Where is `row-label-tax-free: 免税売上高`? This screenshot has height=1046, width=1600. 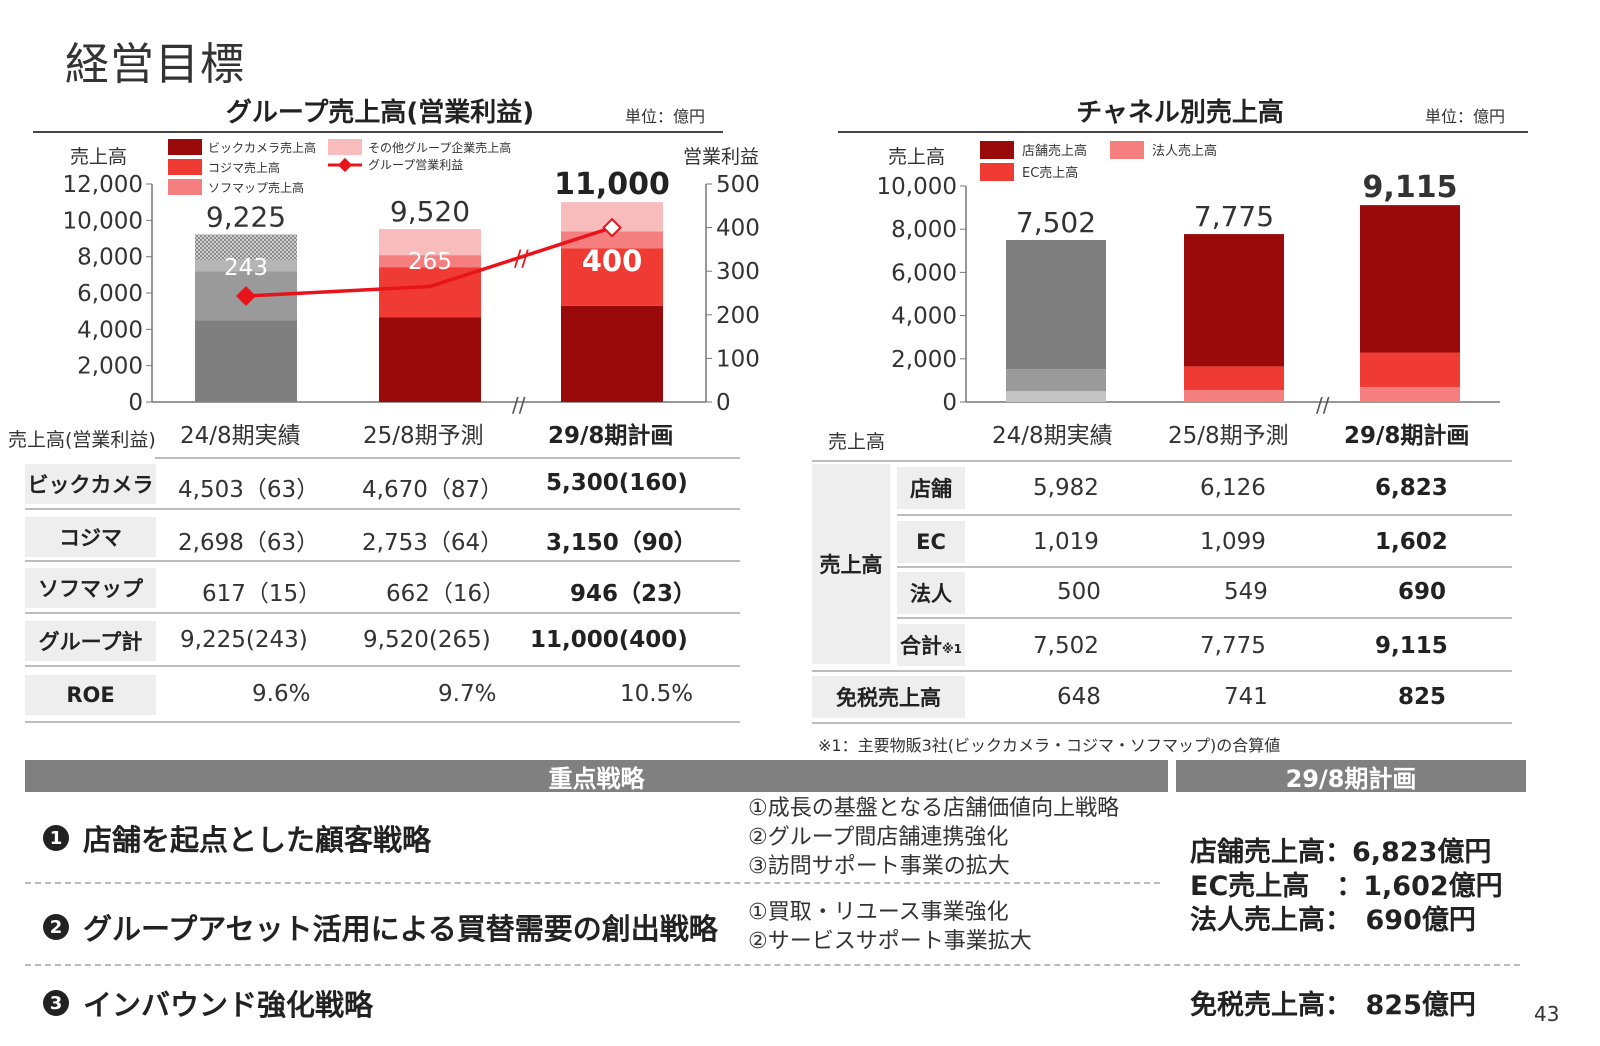 row-label-tax-free: 免税売上高 is located at coordinates (888, 697).